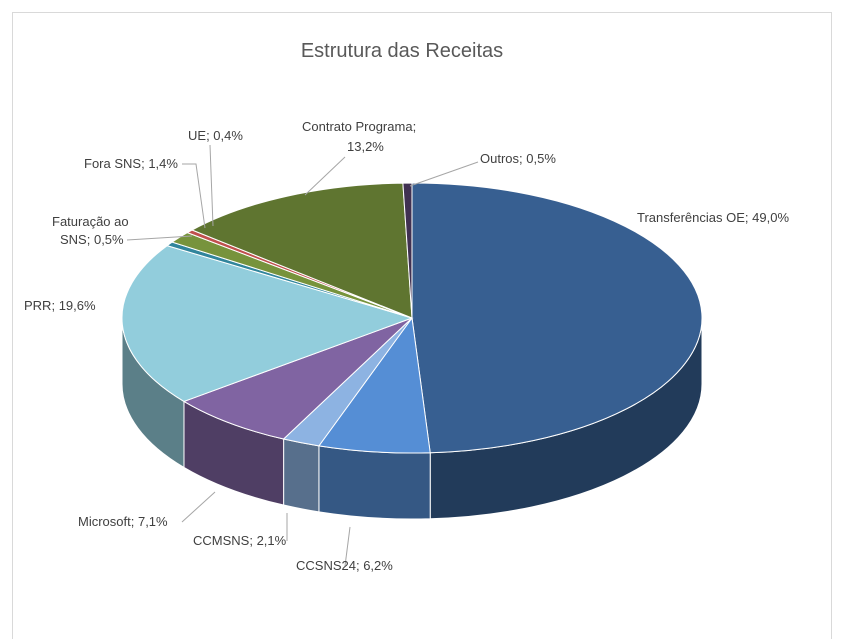  Describe the element at coordinates (500, 158) in the screenshot. I see `category-name: Outros` at that location.